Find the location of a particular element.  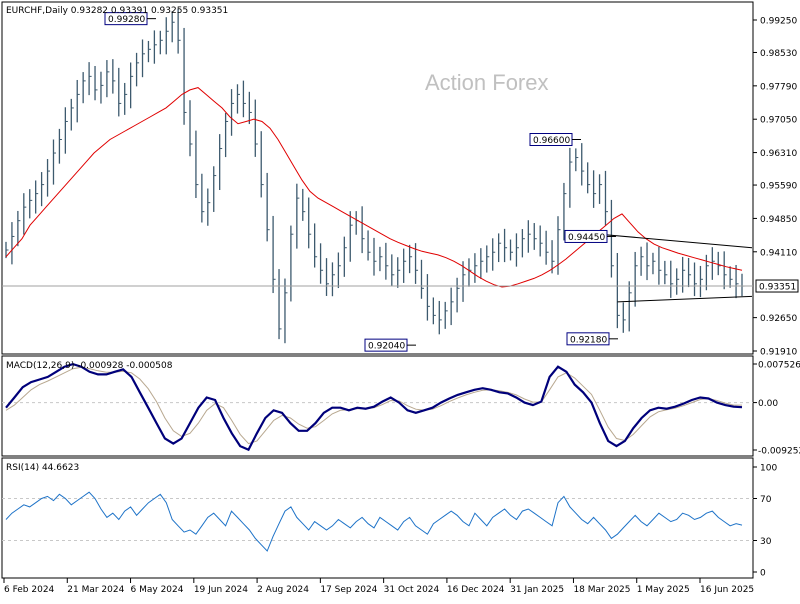

date-tick-label: 21 Mar 2024 is located at coordinates (95, 590).